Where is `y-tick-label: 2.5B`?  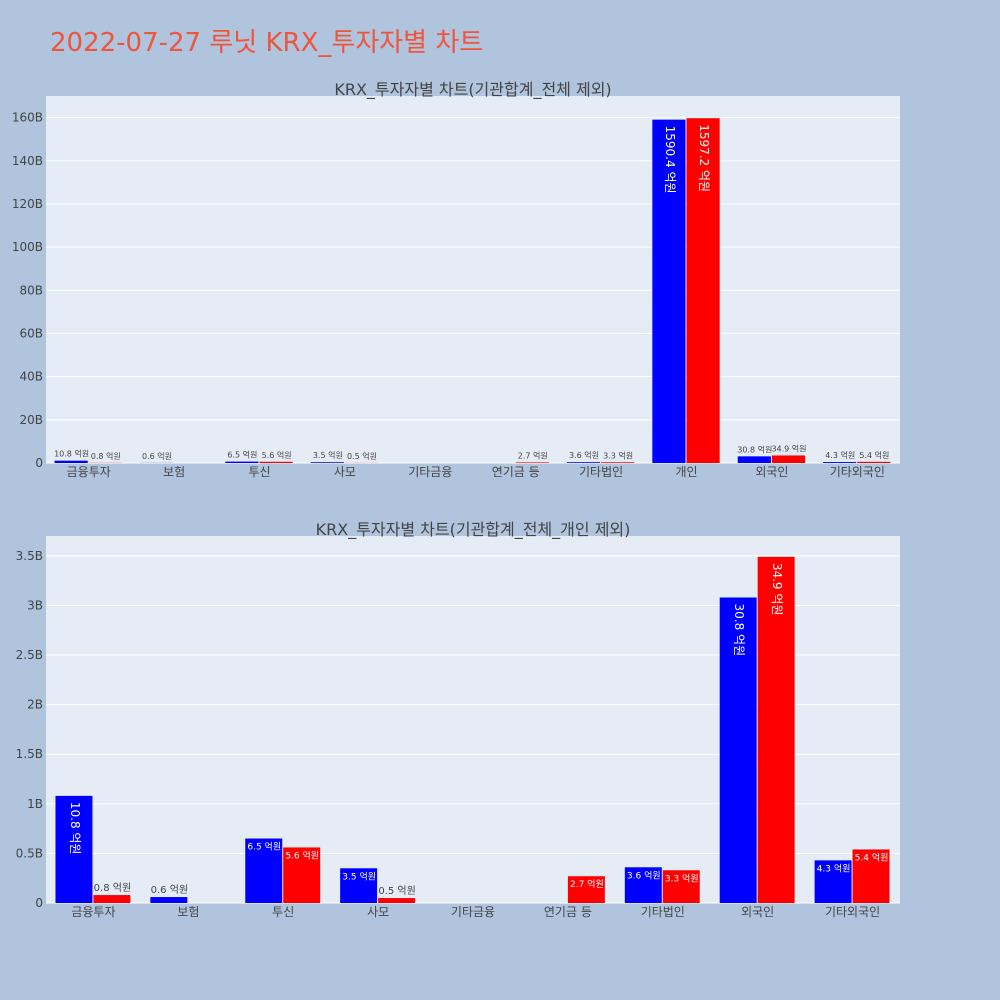
y-tick-label: 2.5B is located at coordinates (29, 655).